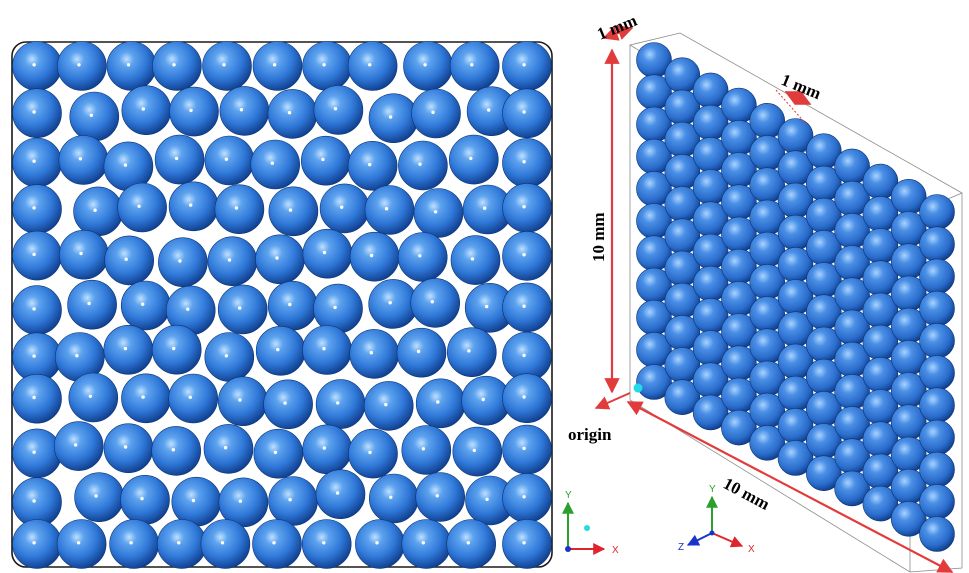 The image size is (969, 573). I want to click on width-dimension-label: 10 mm, so click(746, 494).